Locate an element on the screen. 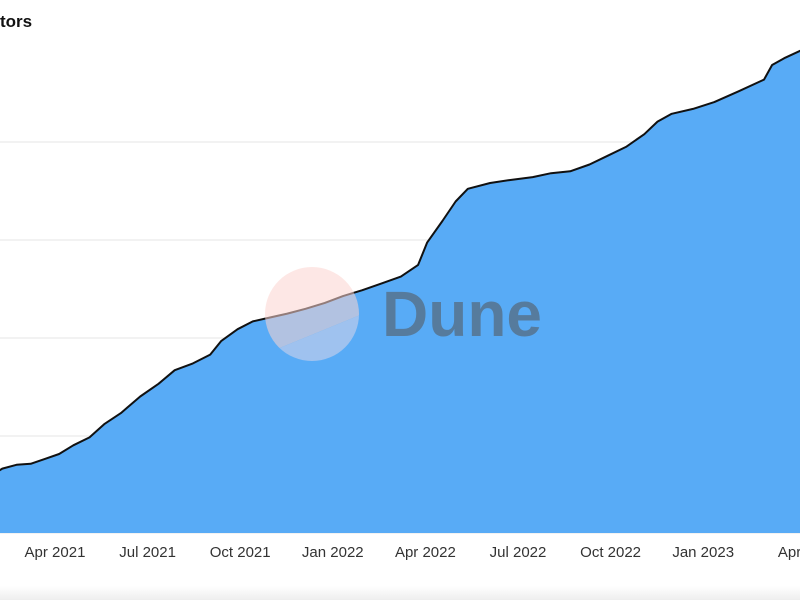 The width and height of the screenshot is (800, 600). x-tick-label: Apr 2021 is located at coordinates (55, 552).